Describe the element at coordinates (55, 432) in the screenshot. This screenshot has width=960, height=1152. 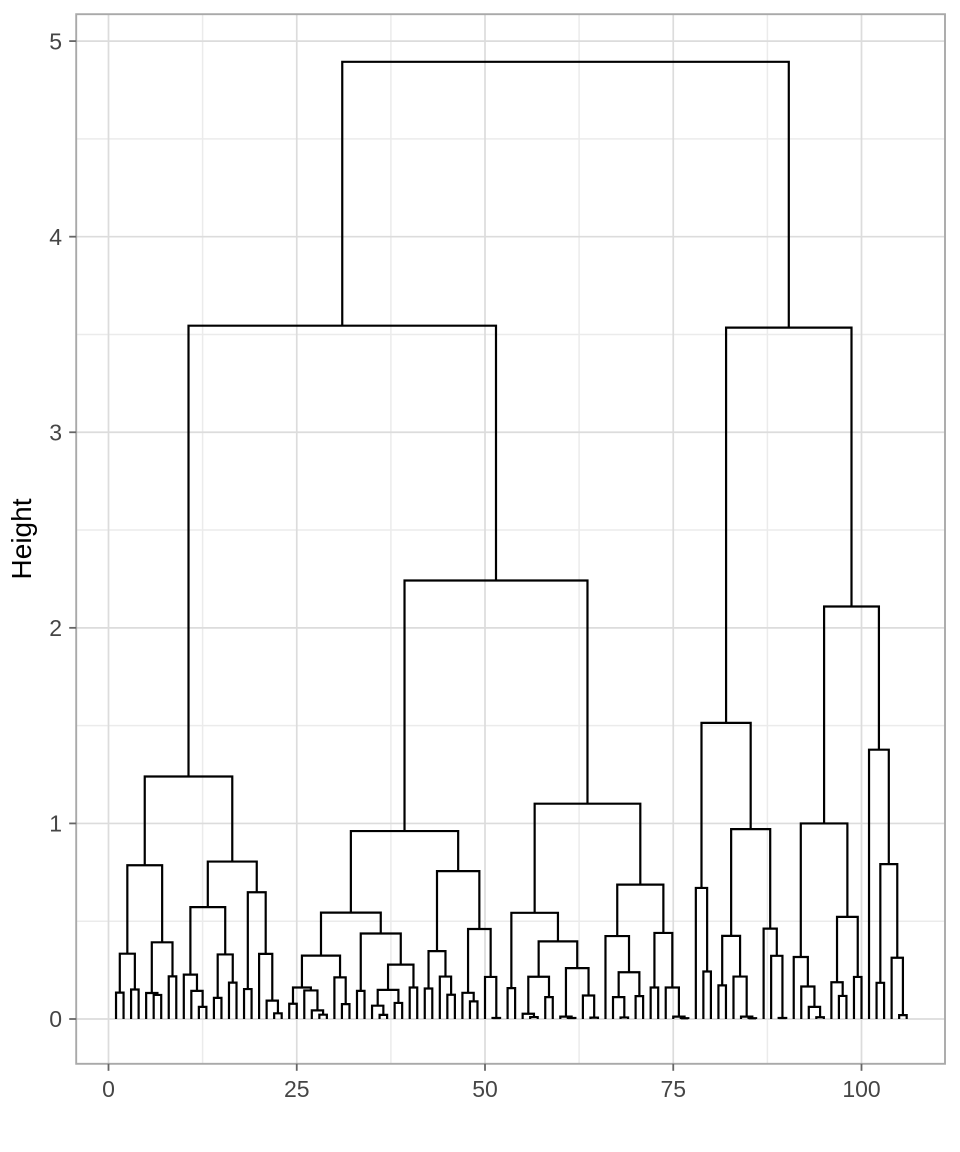
I see `y-tick-label: 3` at that location.